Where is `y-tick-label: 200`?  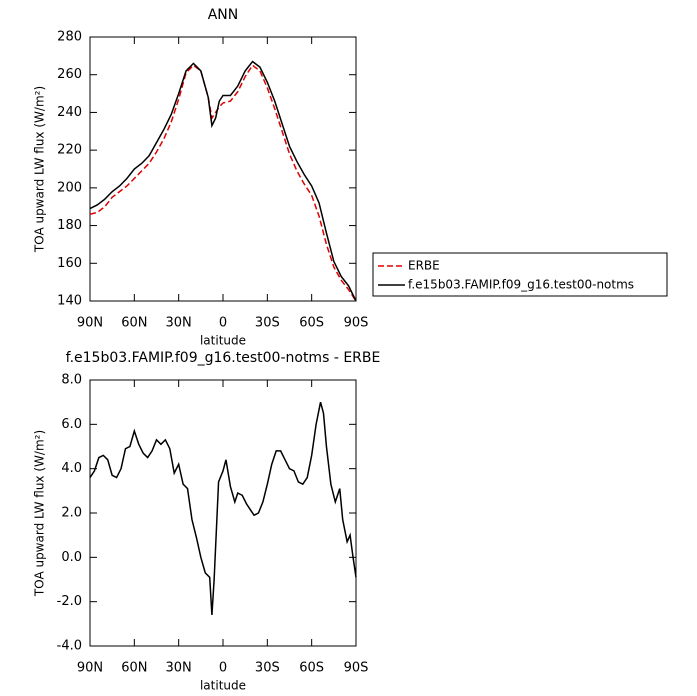 y-tick-label: 200 is located at coordinates (69, 187).